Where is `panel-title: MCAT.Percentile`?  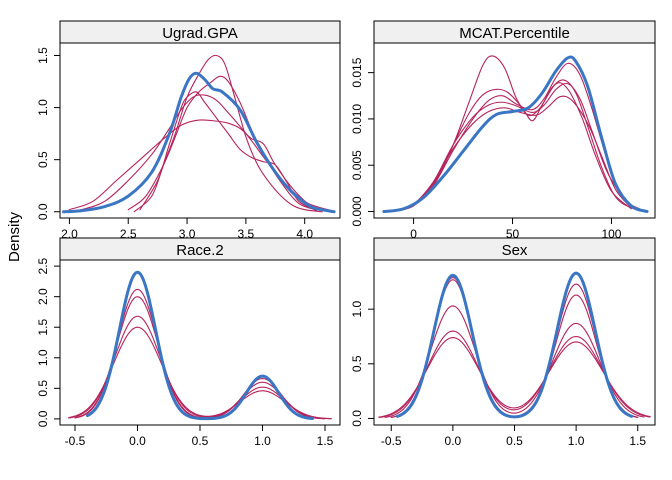
panel-title: MCAT.Percentile is located at coordinates (514, 33).